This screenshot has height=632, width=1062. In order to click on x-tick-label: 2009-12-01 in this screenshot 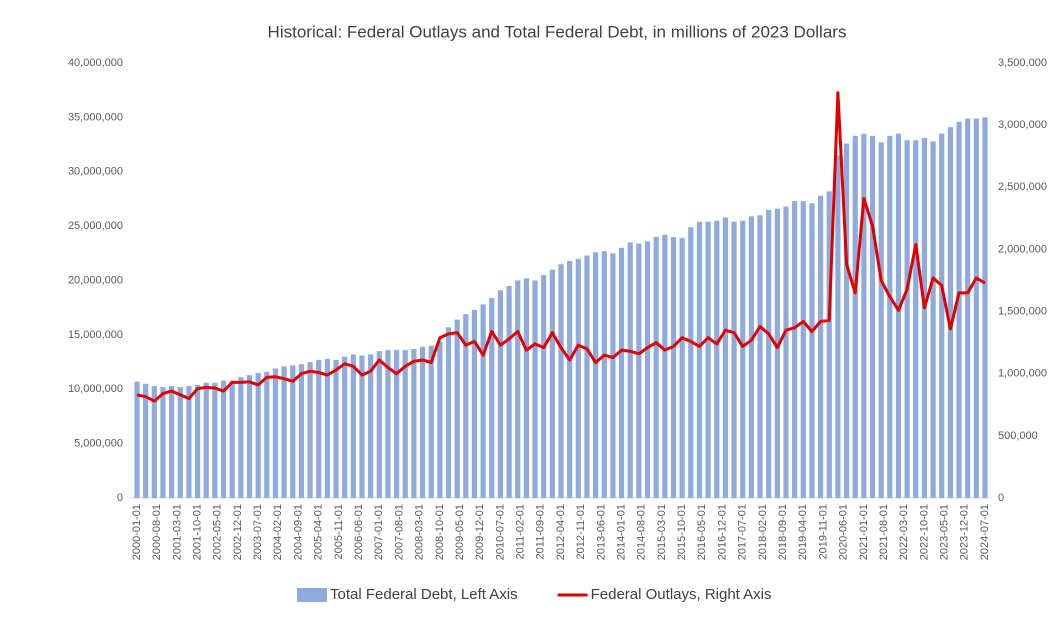, I will do `click(480, 532)`.